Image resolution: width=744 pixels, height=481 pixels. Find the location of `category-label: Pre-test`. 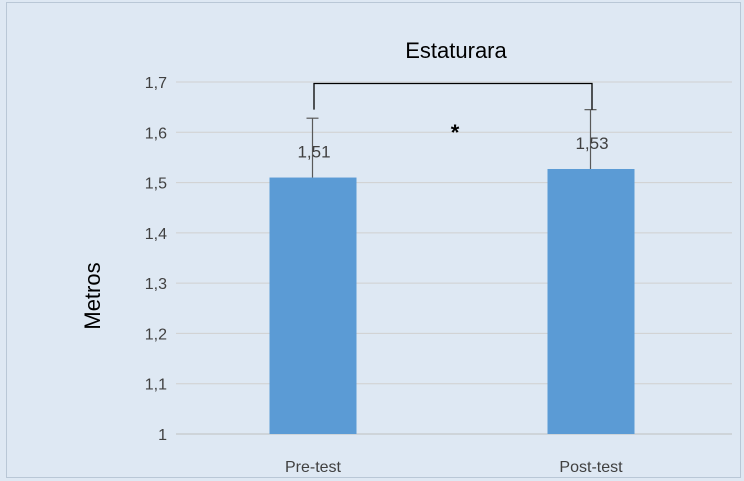

category-label: Pre-test is located at coordinates (313, 467).